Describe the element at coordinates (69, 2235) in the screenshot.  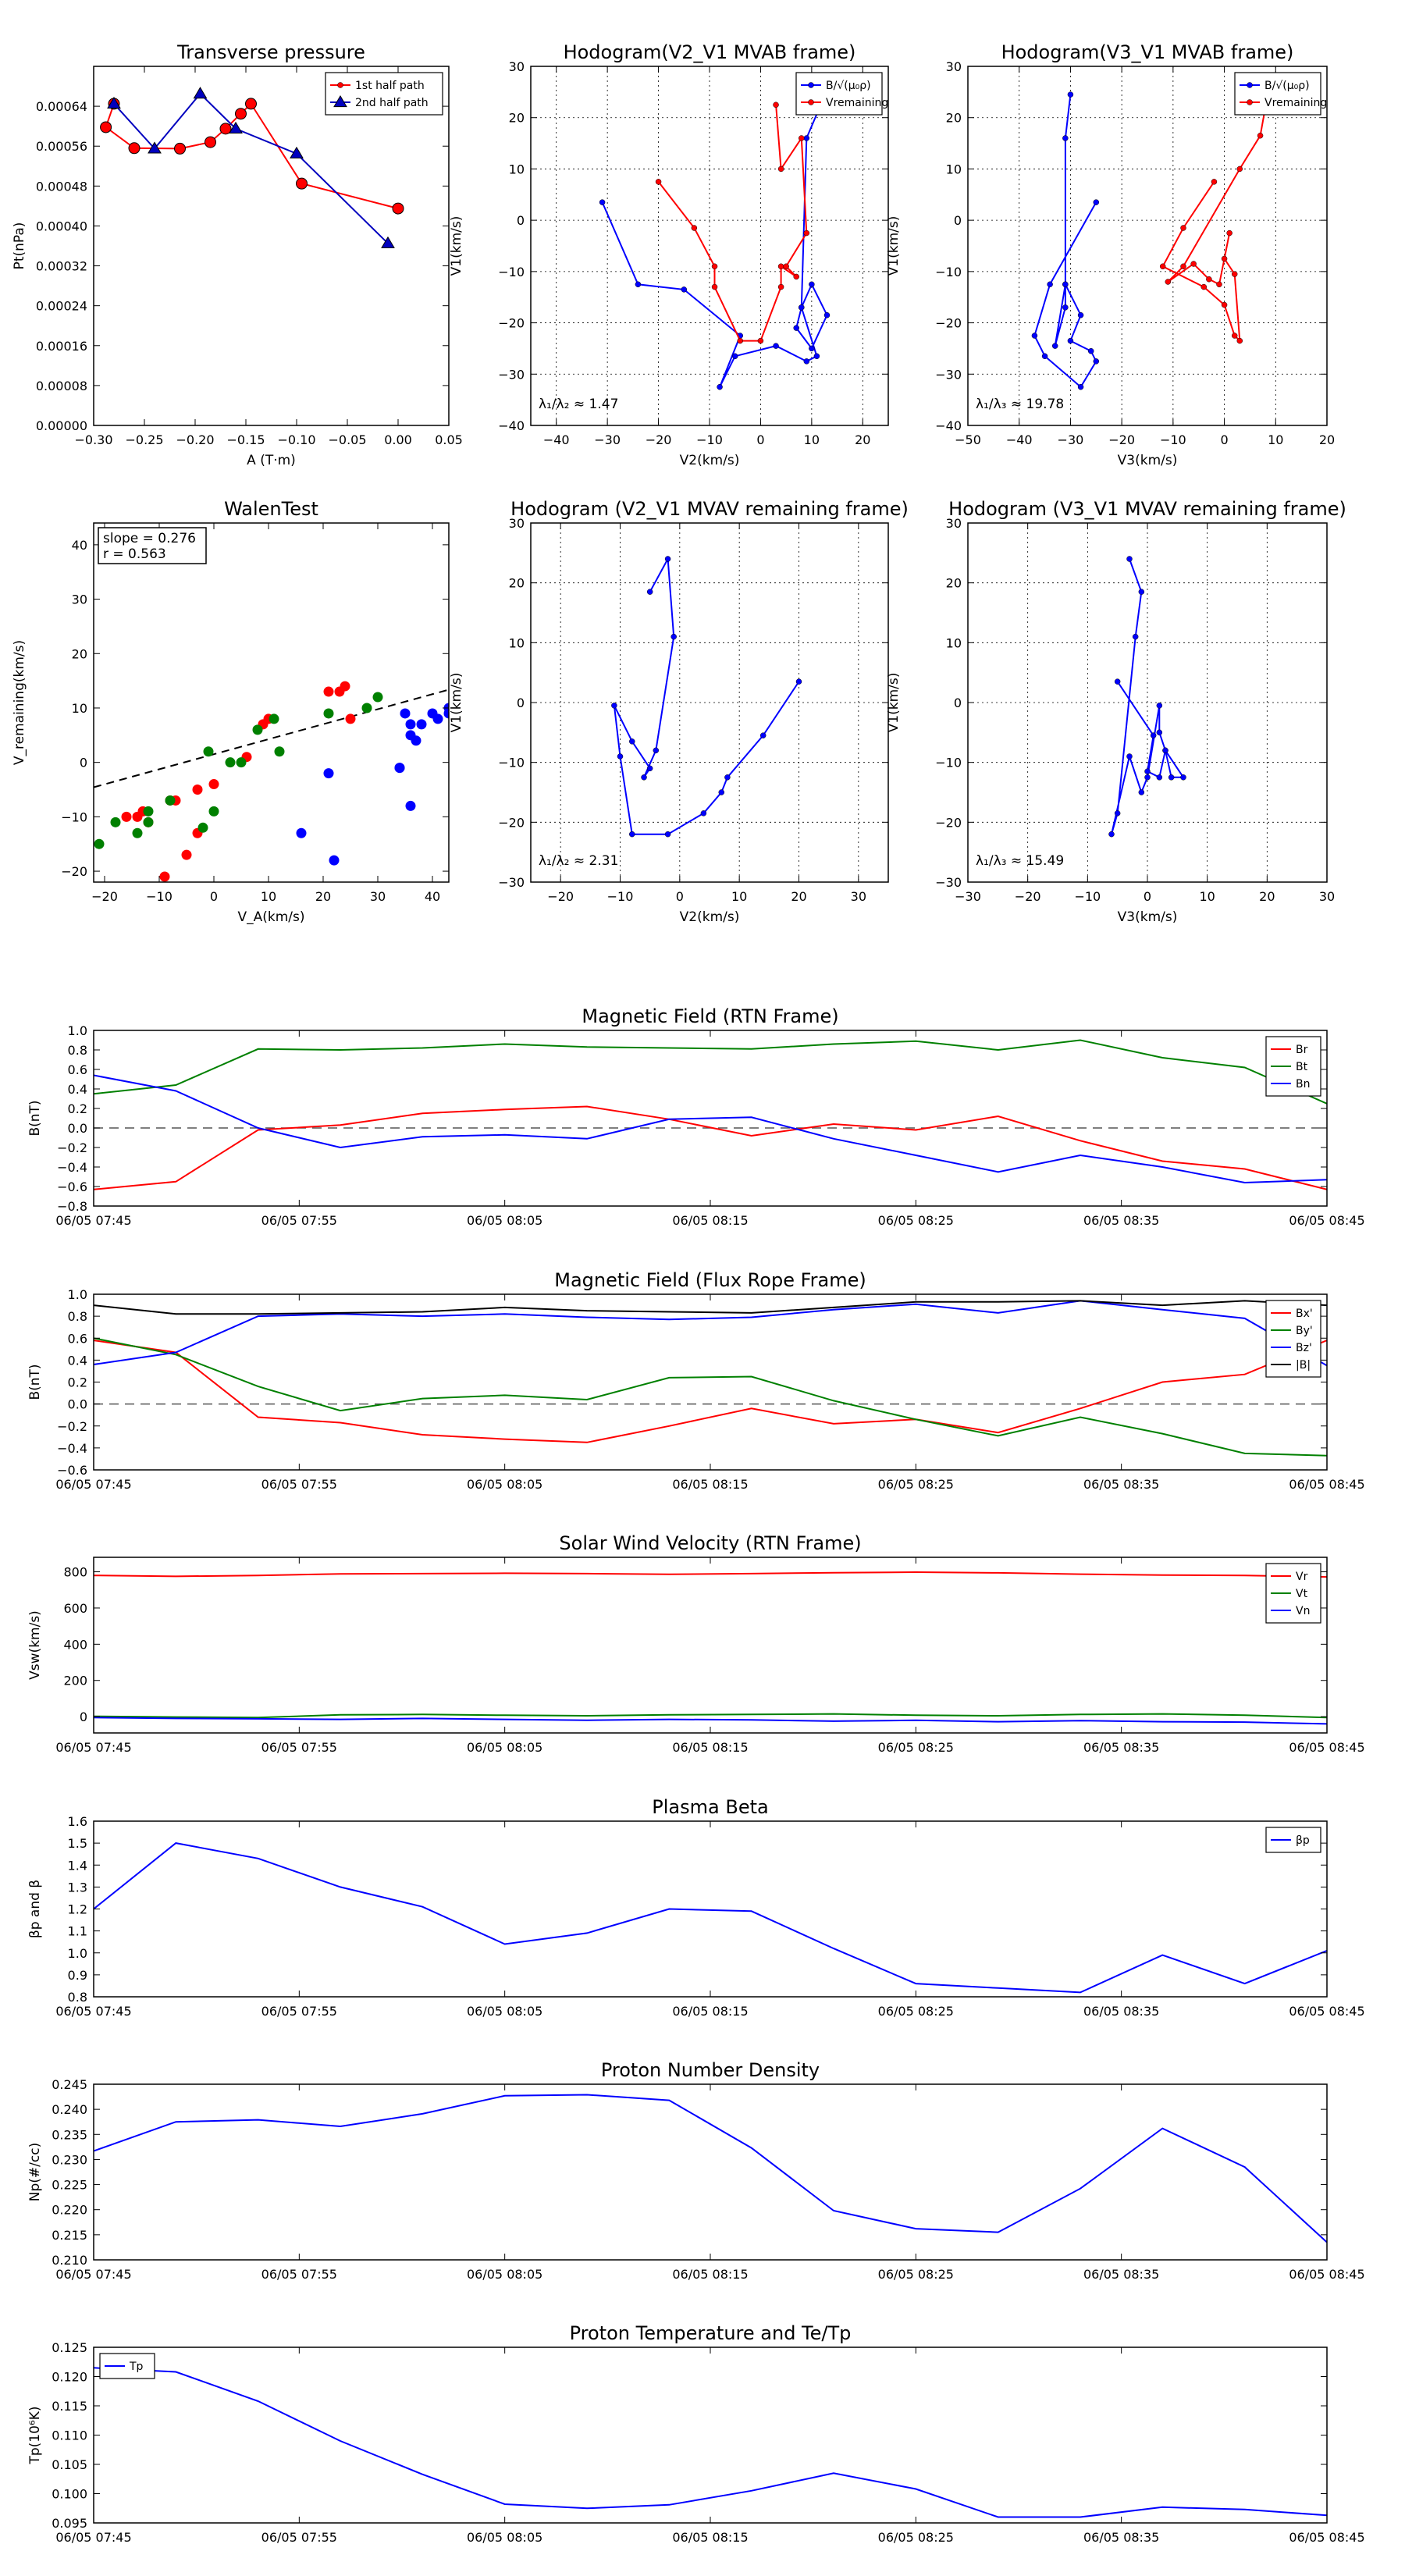
I see `y-tick-label: 0.215` at that location.